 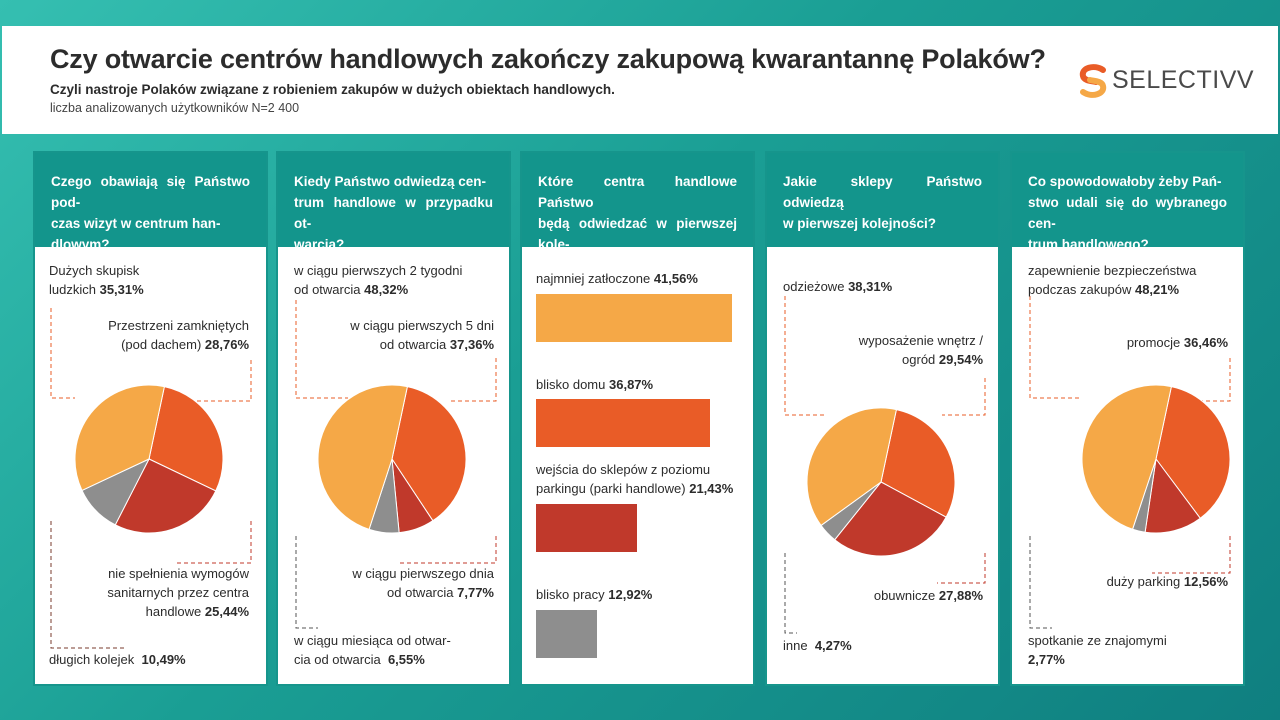 I want to click on heading-line: Jakie sklepy Państwo odwiedzą, so click(x=882, y=192).